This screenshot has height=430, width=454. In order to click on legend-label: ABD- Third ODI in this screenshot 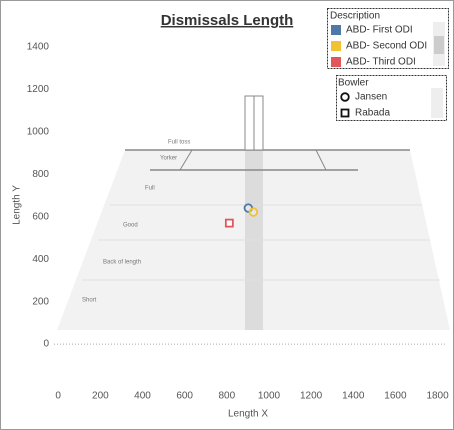, I will do `click(381, 62)`.